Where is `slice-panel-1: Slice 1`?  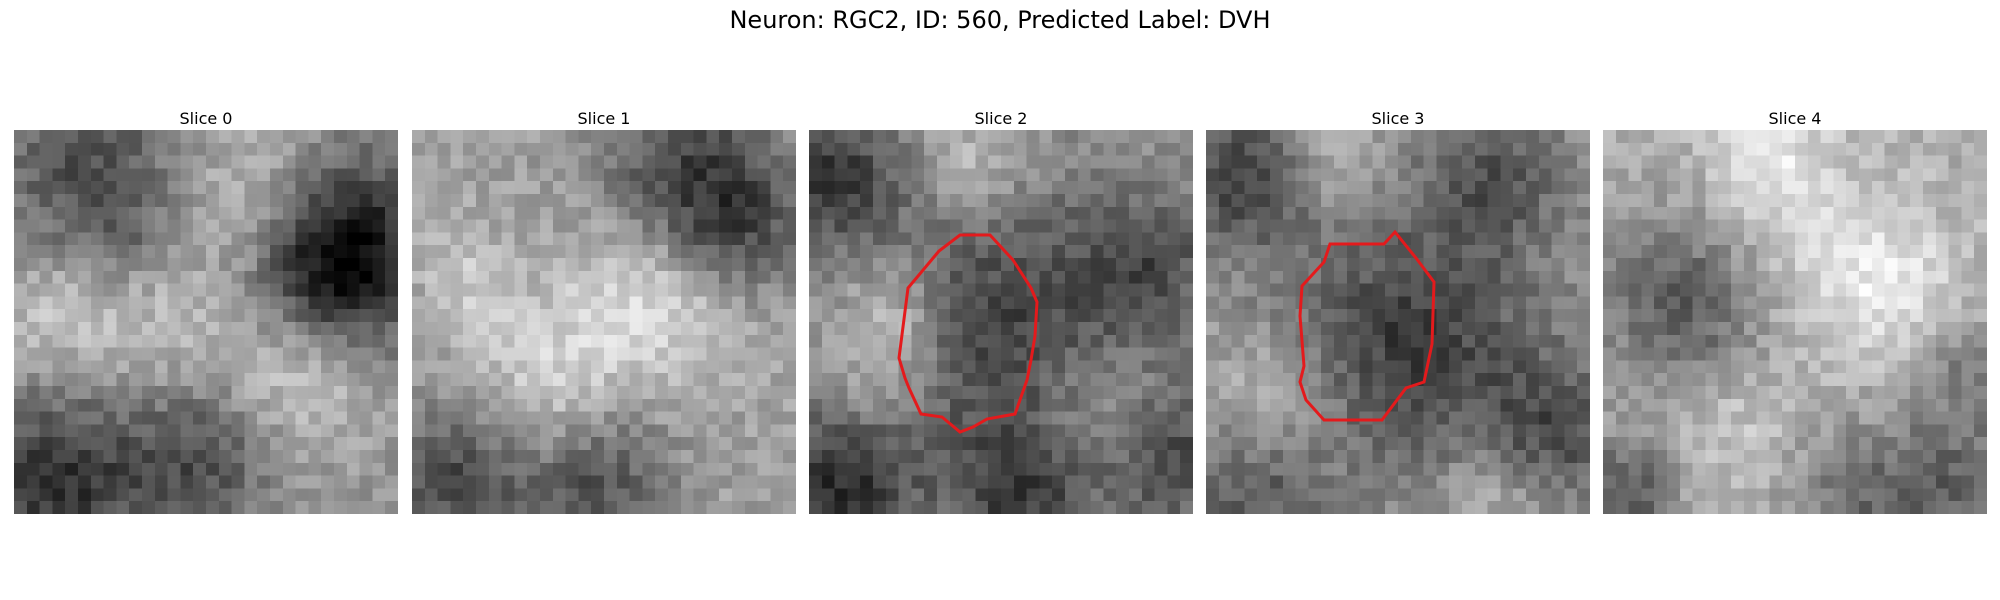
slice-panel-1: Slice 1 is located at coordinates (604, 311).